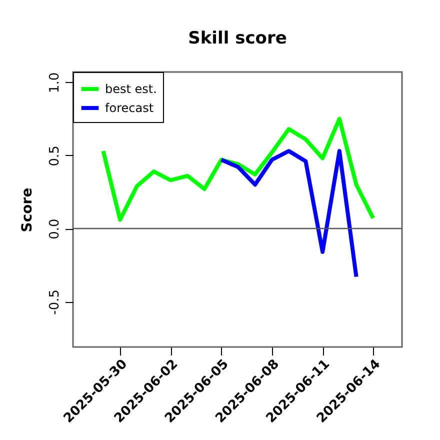 The height and width of the screenshot is (440, 440). Describe the element at coordinates (55, 302) in the screenshot. I see `y-tick-label: -0.5` at that location.